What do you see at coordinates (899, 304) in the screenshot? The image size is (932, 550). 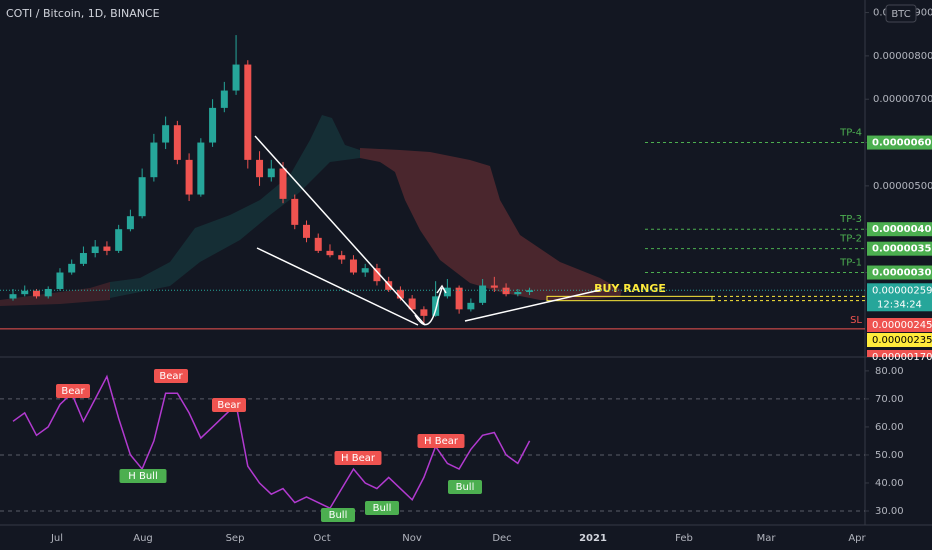 I see `countdown: 12:34:24` at bounding box center [899, 304].